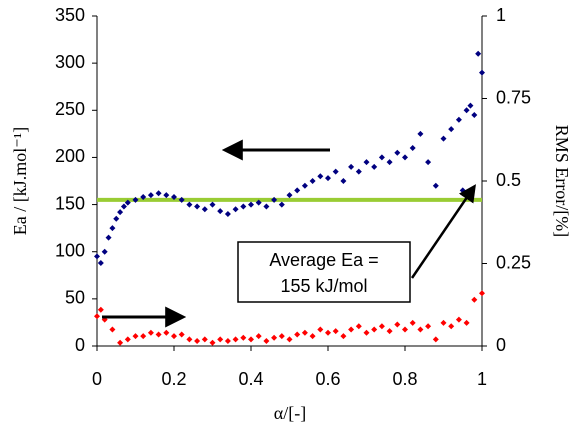  Describe the element at coordinates (404, 379) in the screenshot. I see `x-tick-label: 0.8` at that location.